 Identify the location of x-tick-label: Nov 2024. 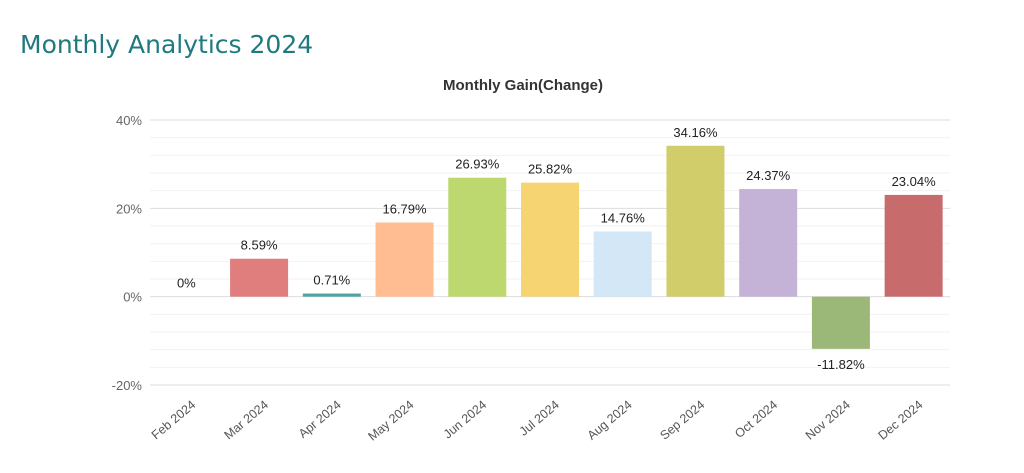
(828, 420).